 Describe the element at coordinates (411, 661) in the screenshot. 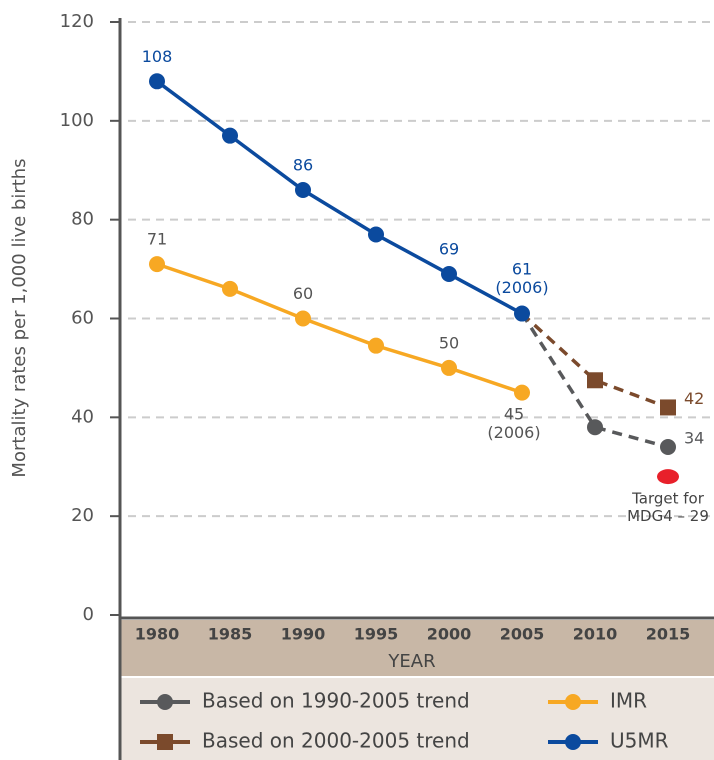

I see `x-axis-label: YEAR` at that location.